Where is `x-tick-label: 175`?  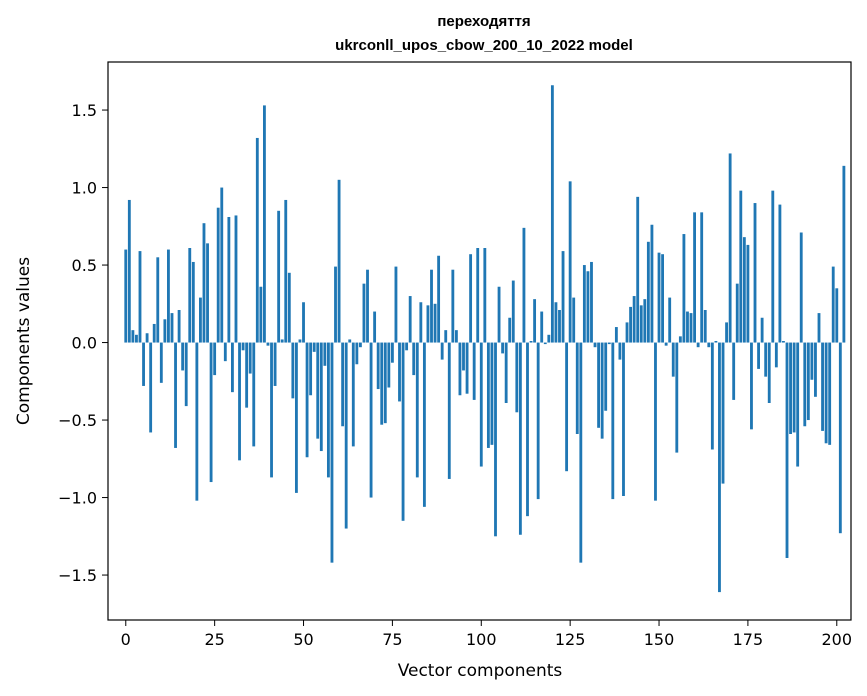
x-tick-label: 175 is located at coordinates (748, 639).